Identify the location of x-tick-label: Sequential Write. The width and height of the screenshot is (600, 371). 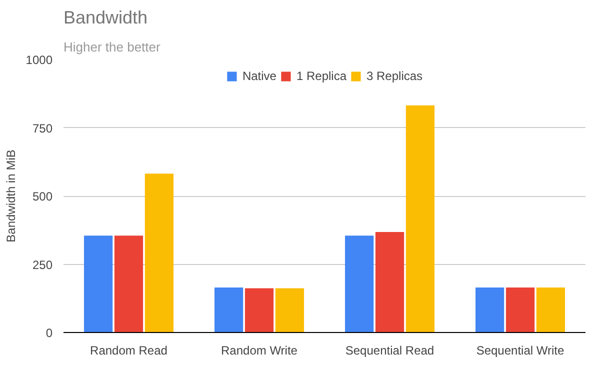
(520, 351).